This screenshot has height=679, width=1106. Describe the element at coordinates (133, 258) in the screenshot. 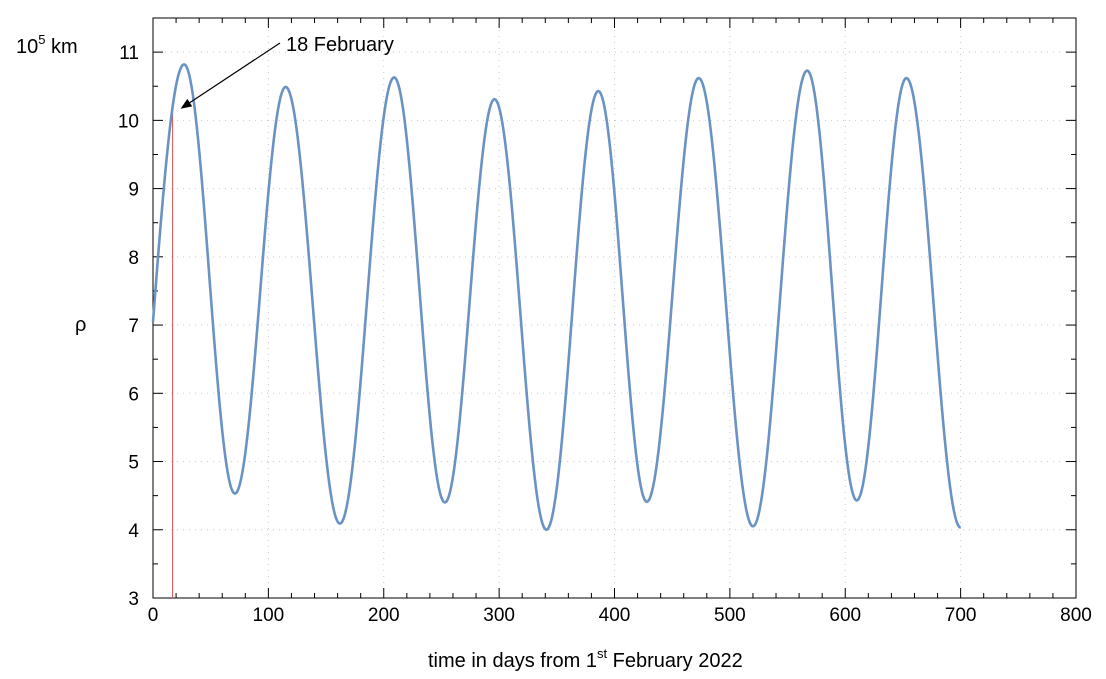

I see `y-tick-label: 8` at that location.